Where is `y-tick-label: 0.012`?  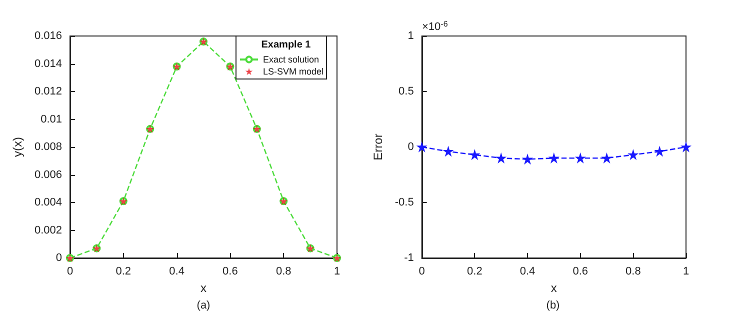
y-tick-label: 0.012 is located at coordinates (48, 92).